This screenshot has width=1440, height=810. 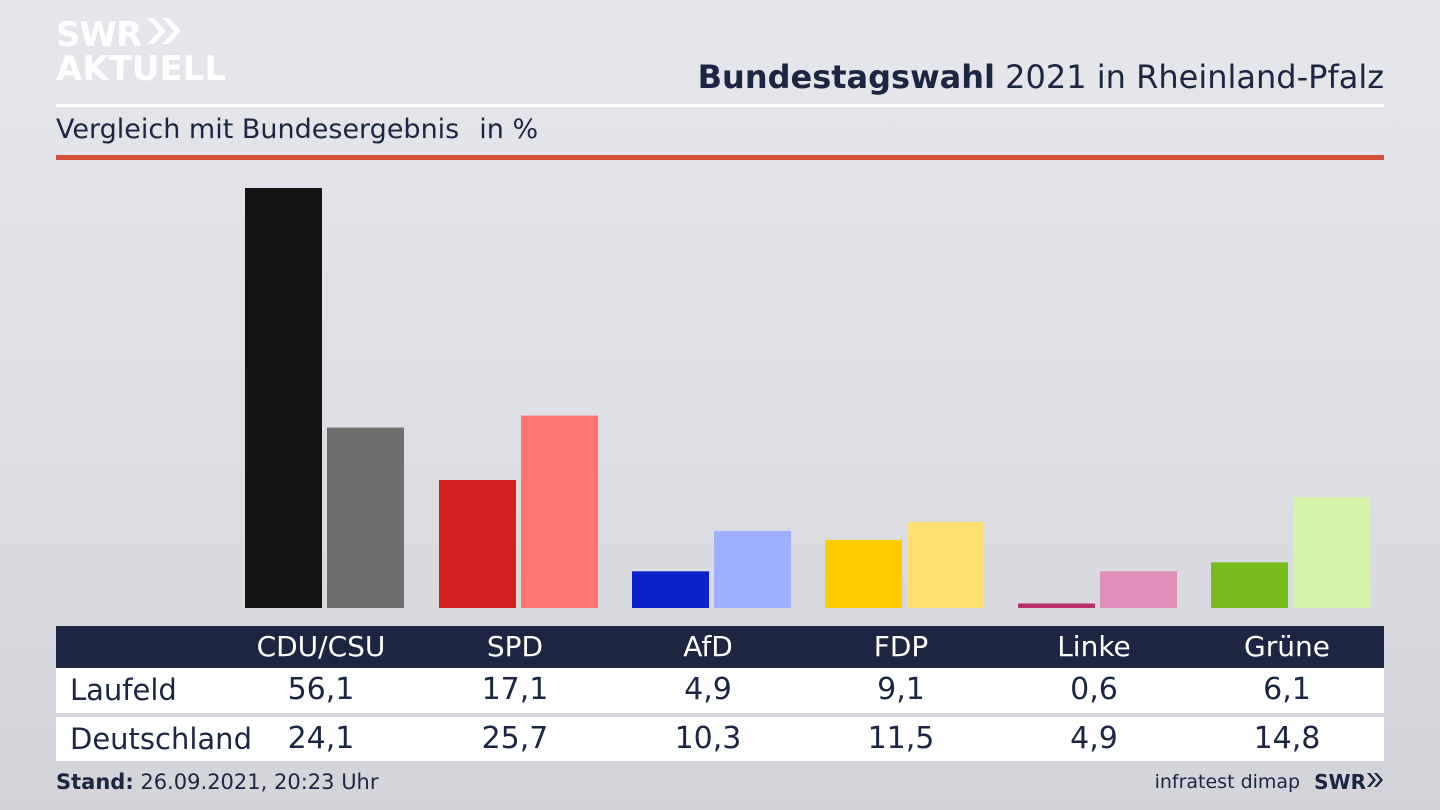 What do you see at coordinates (720, 157) in the screenshot?
I see `accent-divider` at bounding box center [720, 157].